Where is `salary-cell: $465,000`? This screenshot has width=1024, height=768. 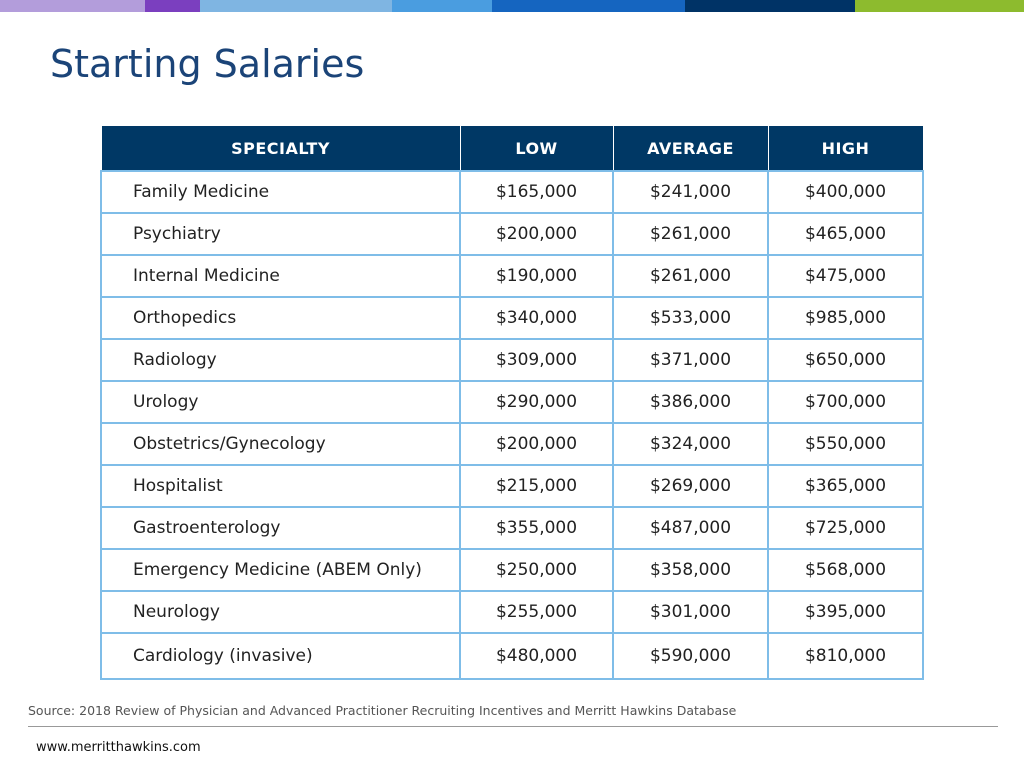
salary-cell: $465,000 is located at coordinates (845, 234).